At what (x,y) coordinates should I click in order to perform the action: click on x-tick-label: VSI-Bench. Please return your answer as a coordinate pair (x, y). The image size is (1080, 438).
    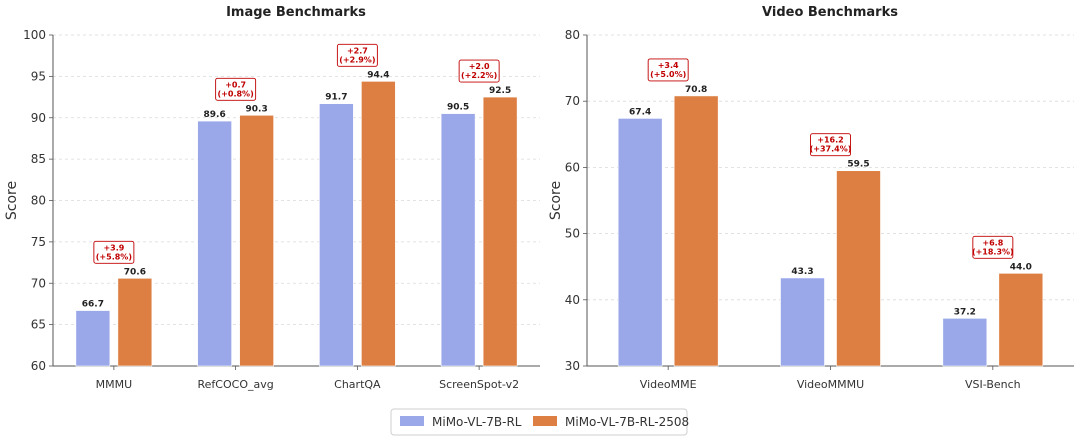
    Looking at the image, I should click on (993, 384).